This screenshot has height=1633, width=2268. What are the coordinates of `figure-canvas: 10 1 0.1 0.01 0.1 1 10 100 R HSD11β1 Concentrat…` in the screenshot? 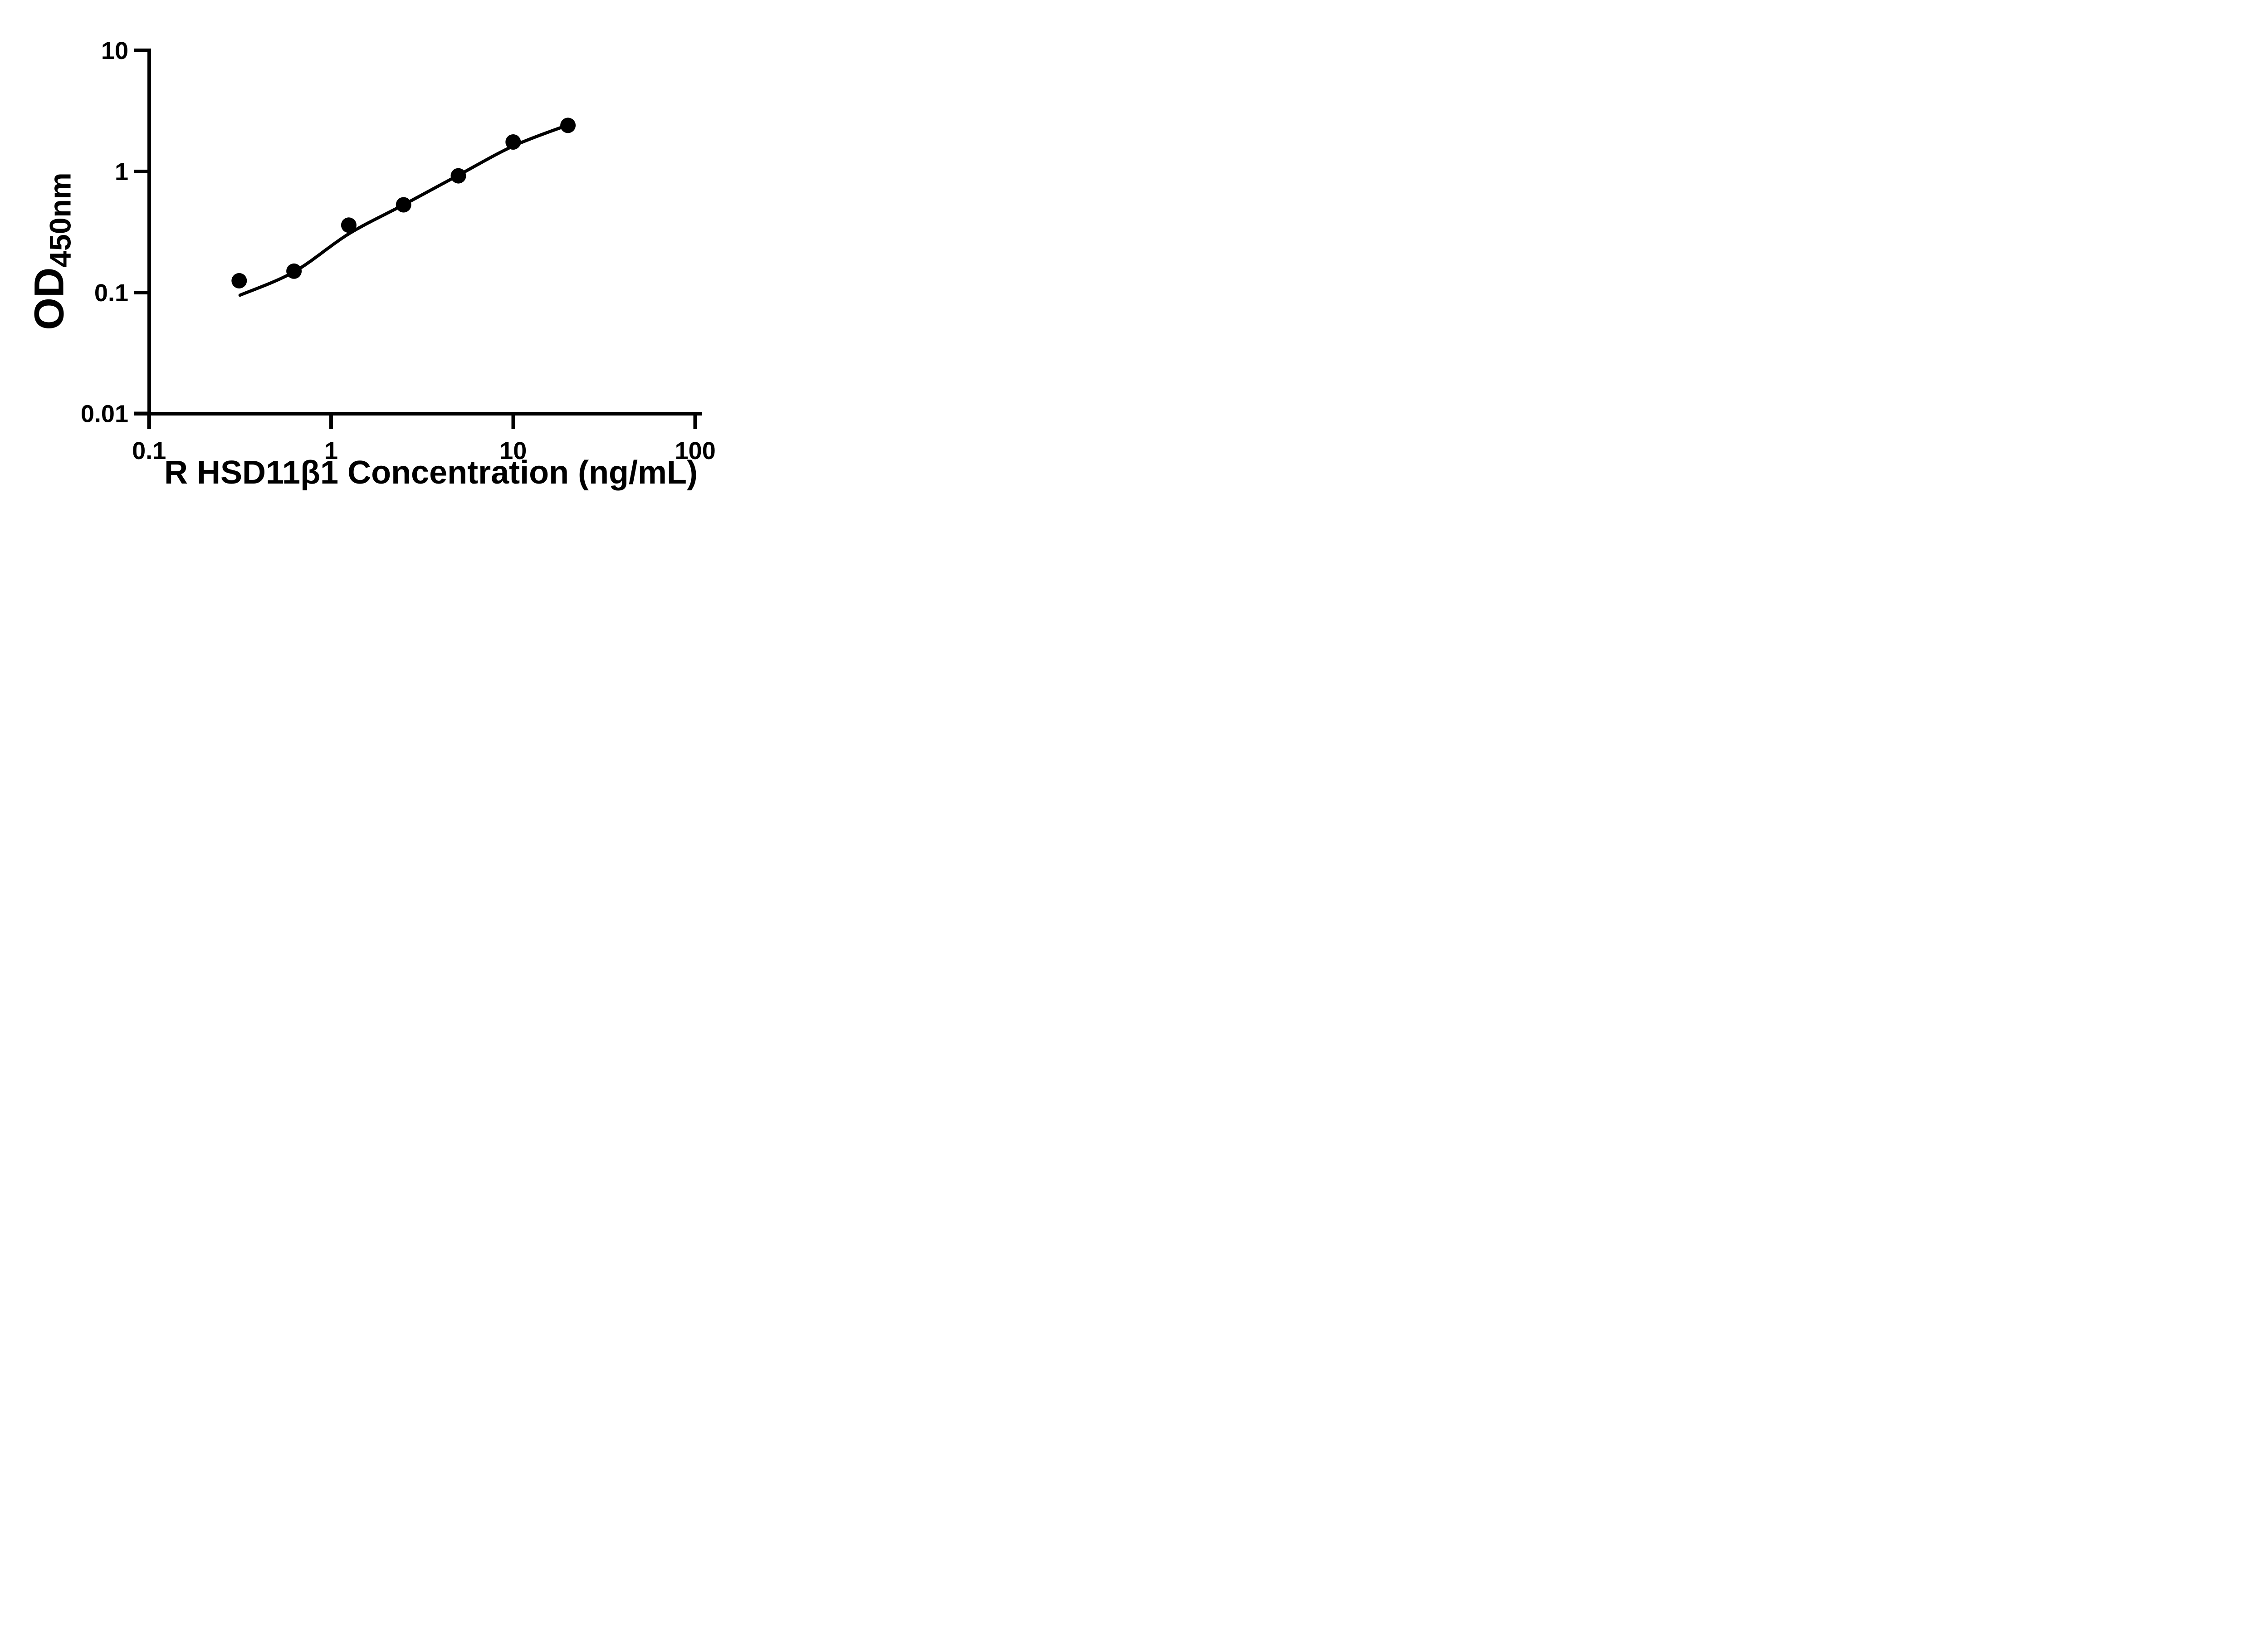 It's located at (388, 272).